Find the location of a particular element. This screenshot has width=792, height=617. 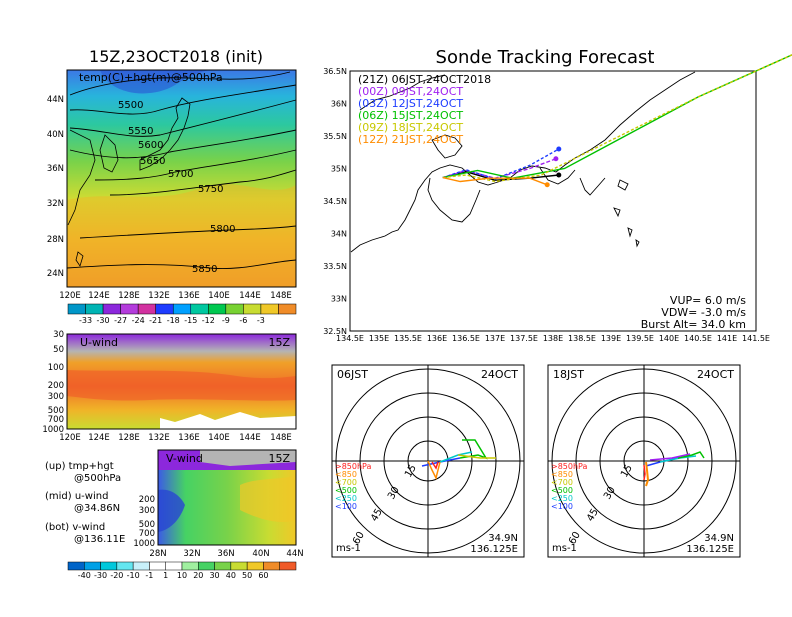

level-label: <850 is located at coordinates (346, 474).